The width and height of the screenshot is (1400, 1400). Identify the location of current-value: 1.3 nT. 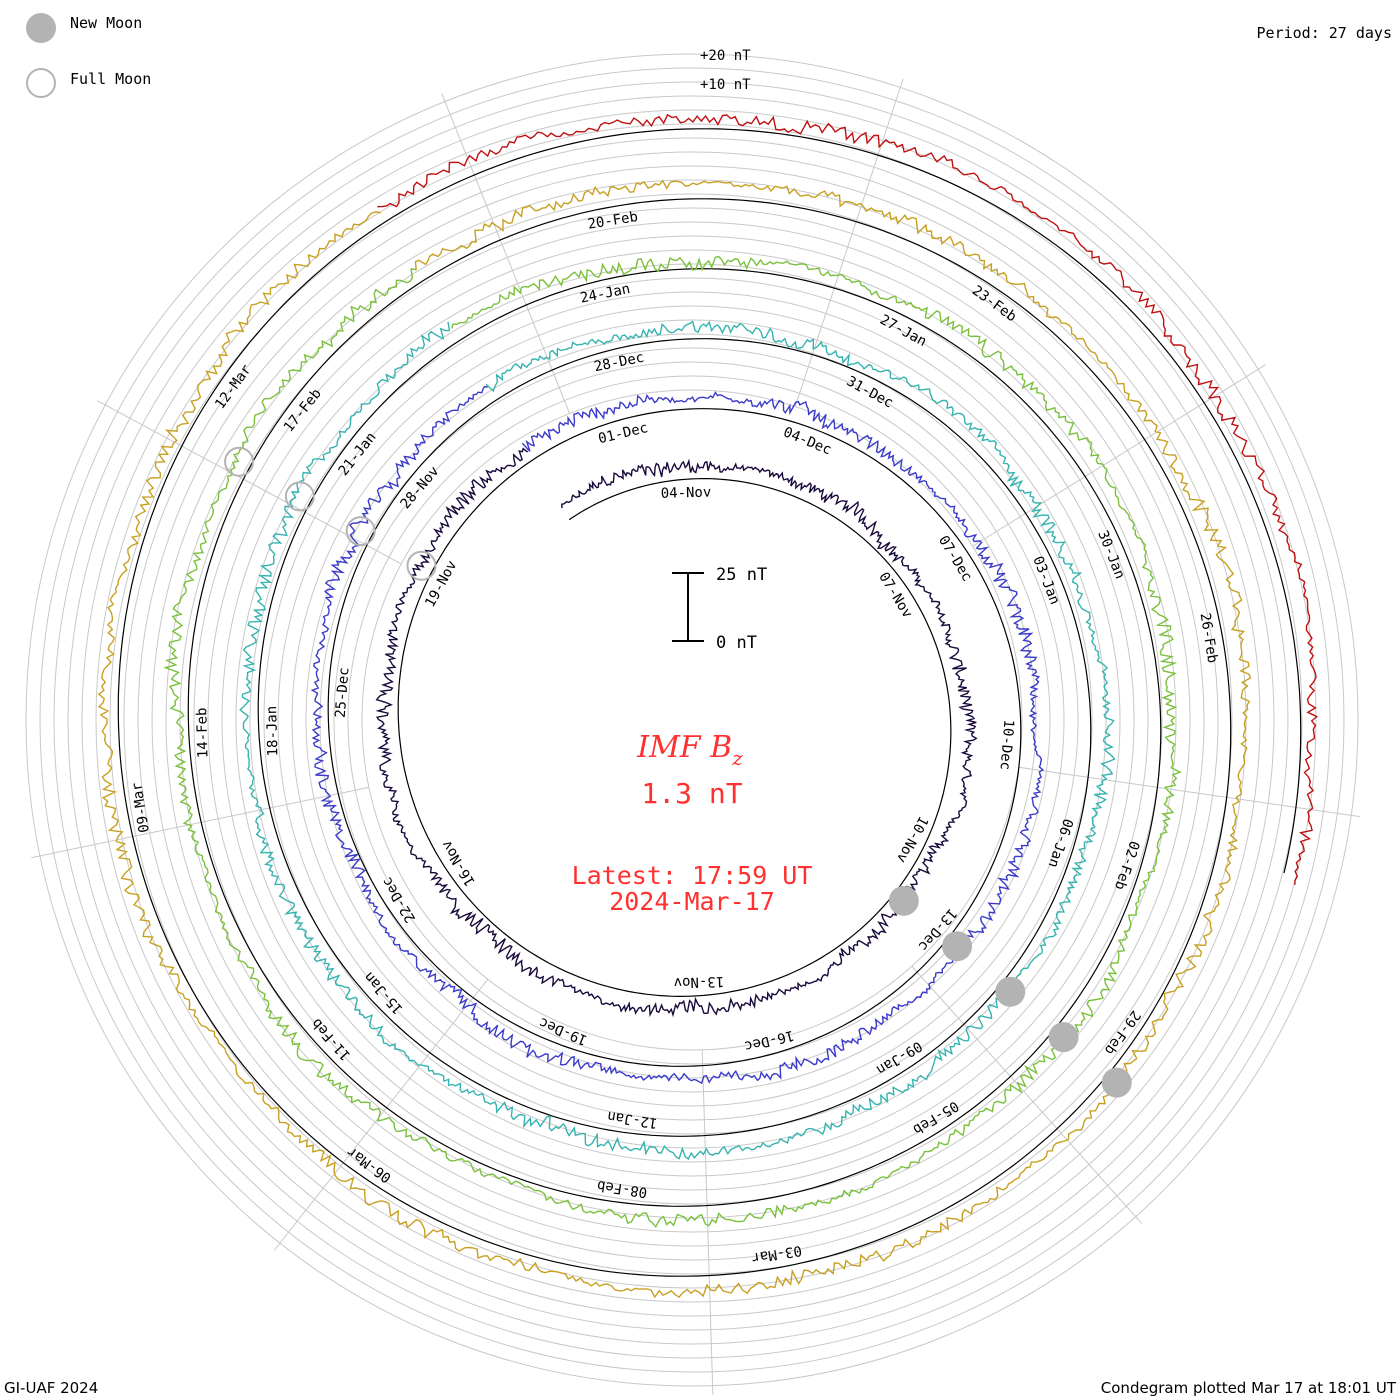
(691, 793).